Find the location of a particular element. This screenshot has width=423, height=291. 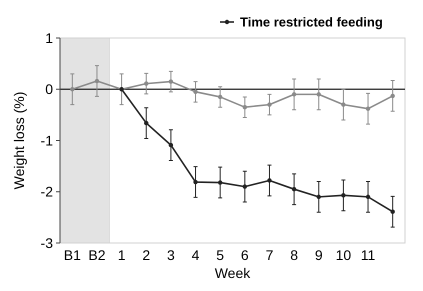

y-tick-label: -1 is located at coordinates (47, 140).